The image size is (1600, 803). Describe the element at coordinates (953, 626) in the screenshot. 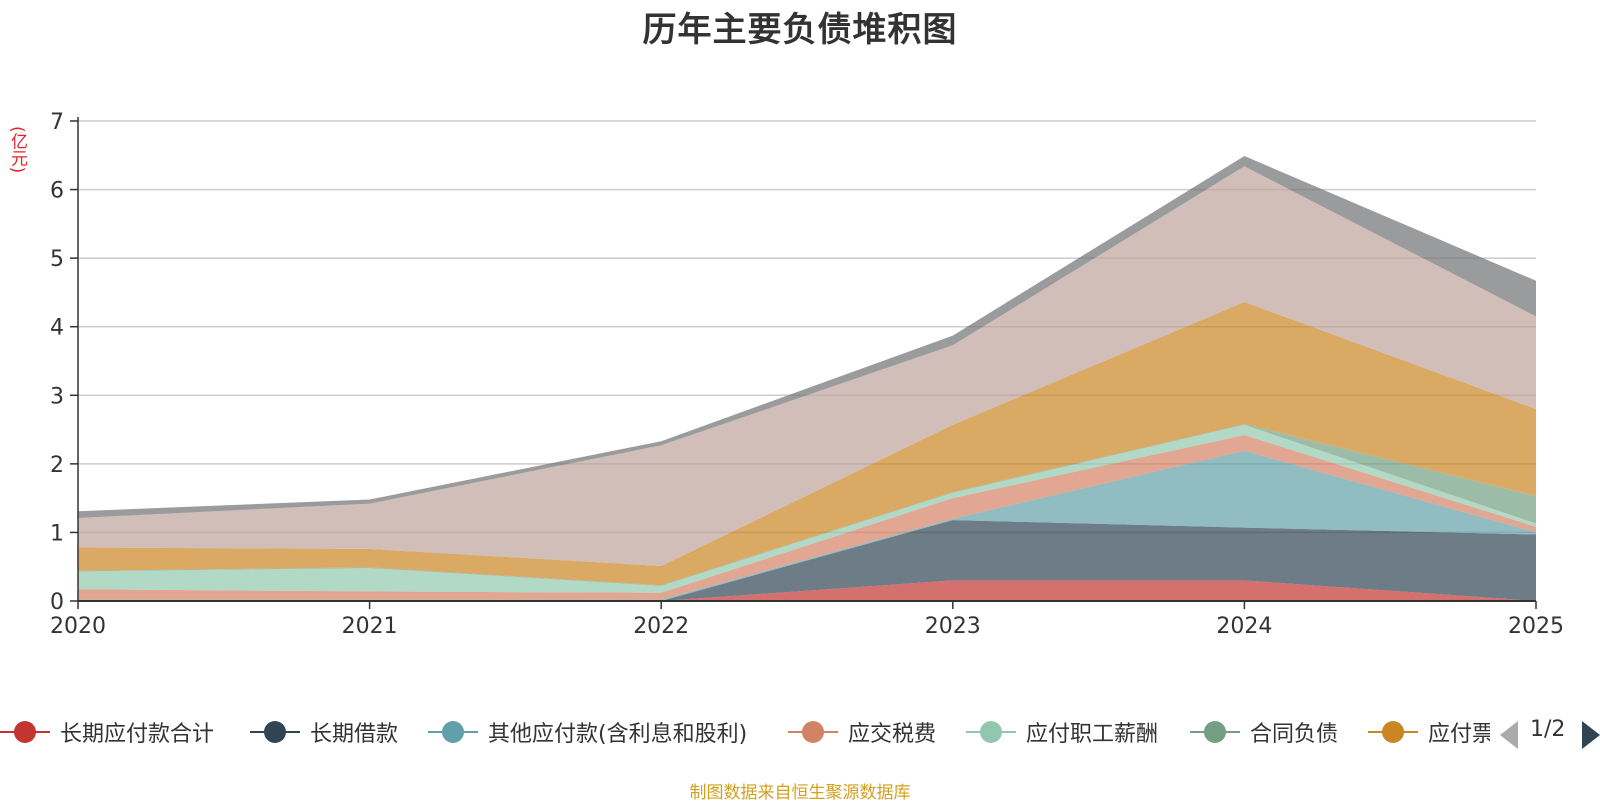

I see `x-tick-label: 2023` at that location.